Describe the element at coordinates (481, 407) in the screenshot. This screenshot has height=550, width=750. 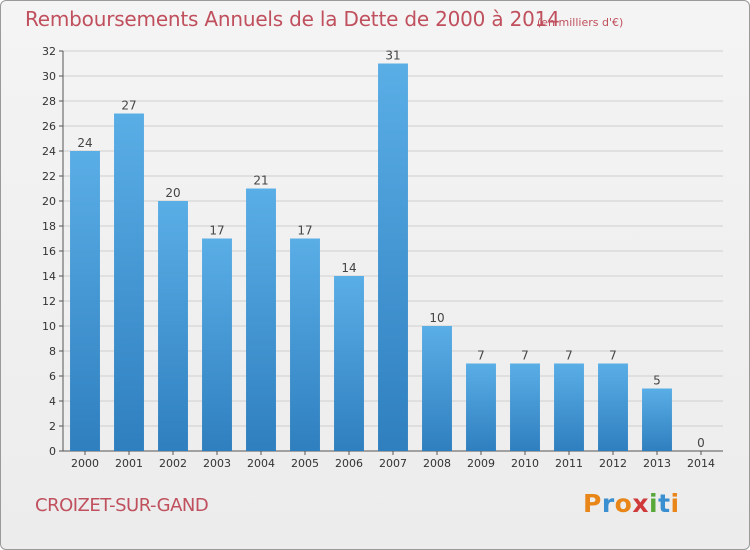
I see `bar-2009` at that location.